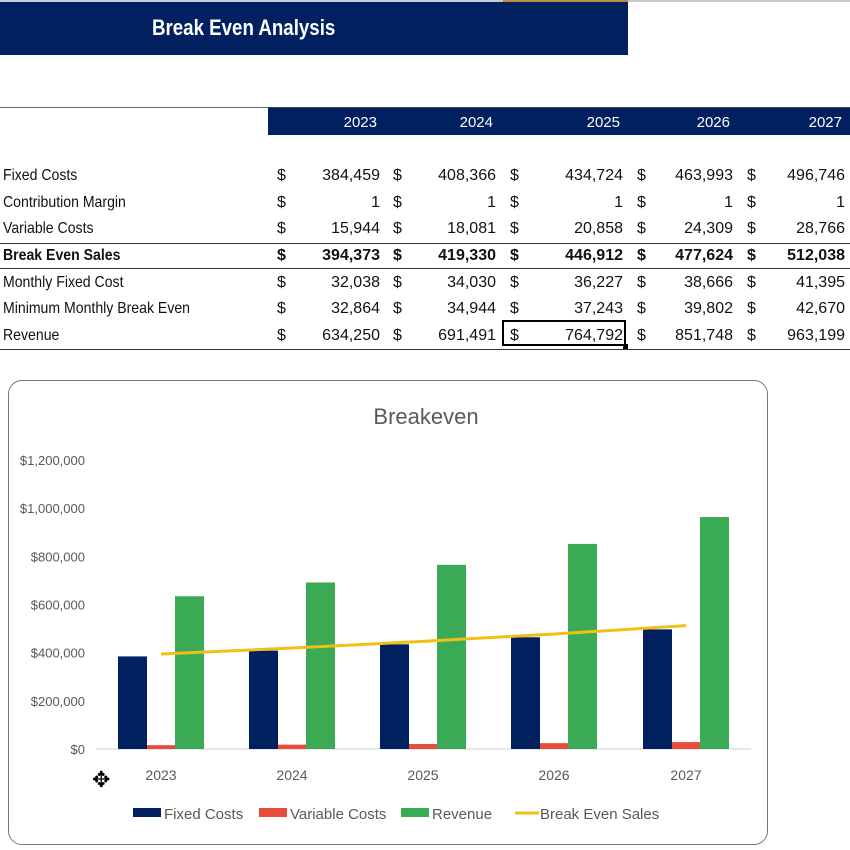 The height and width of the screenshot is (850, 850). Describe the element at coordinates (58, 701) in the screenshot. I see `y-tick-label: $200,000` at that location.